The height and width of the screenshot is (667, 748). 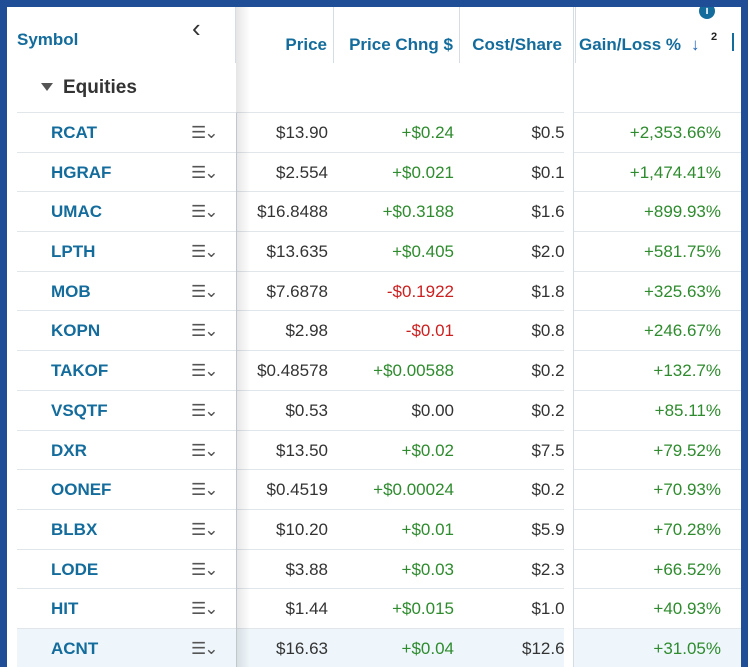 I want to click on price-change-cell: +$0.04, so click(x=427, y=648).